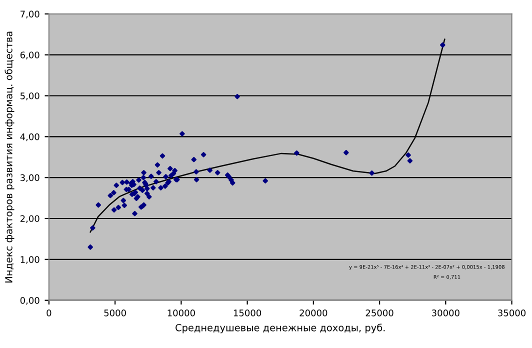  I want to click on x-tick-label: 5000, so click(115, 313).